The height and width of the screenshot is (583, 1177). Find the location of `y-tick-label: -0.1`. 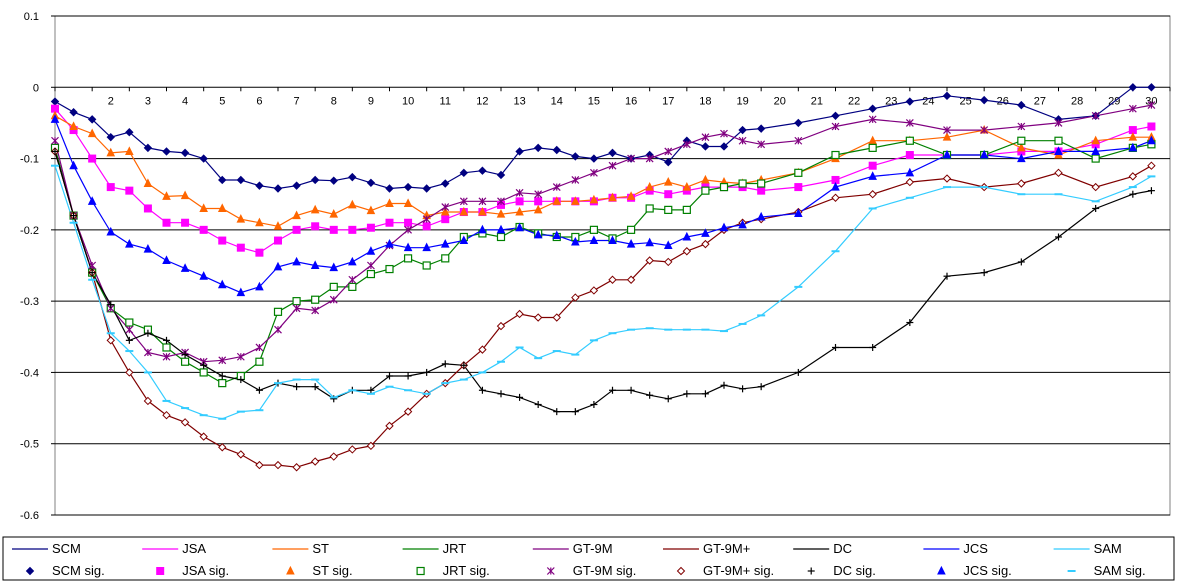

y-tick-label: -0.1 is located at coordinates (29, 160).